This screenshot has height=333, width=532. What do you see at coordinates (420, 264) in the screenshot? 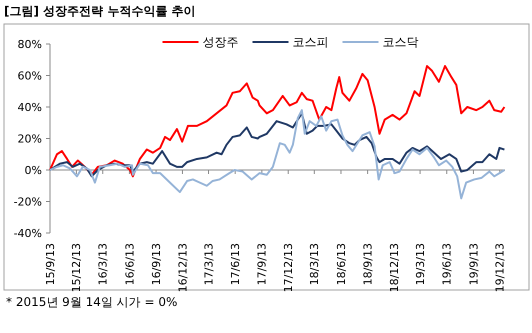
I see `x-tick-label: 19/3/13` at bounding box center [420, 264].